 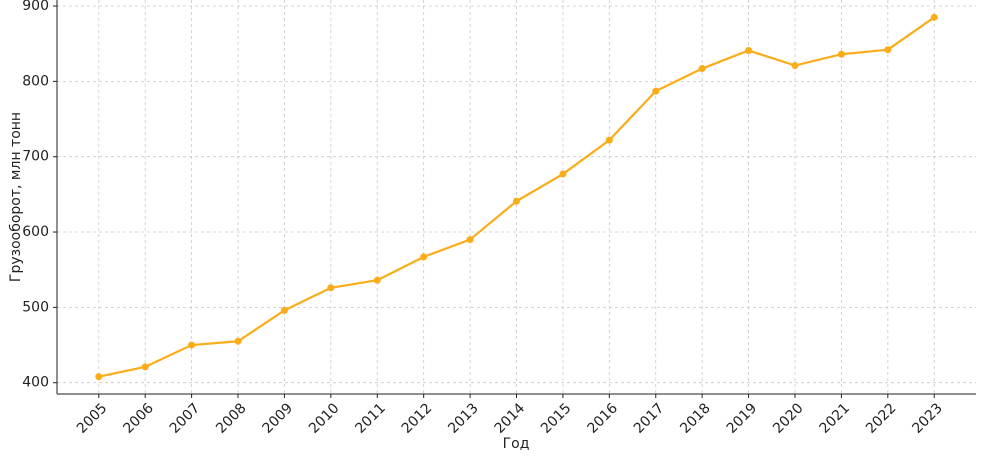 What do you see at coordinates (16, 197) in the screenshot?
I see `y-axis-label: Грузооборот, млн тонн` at bounding box center [16, 197].